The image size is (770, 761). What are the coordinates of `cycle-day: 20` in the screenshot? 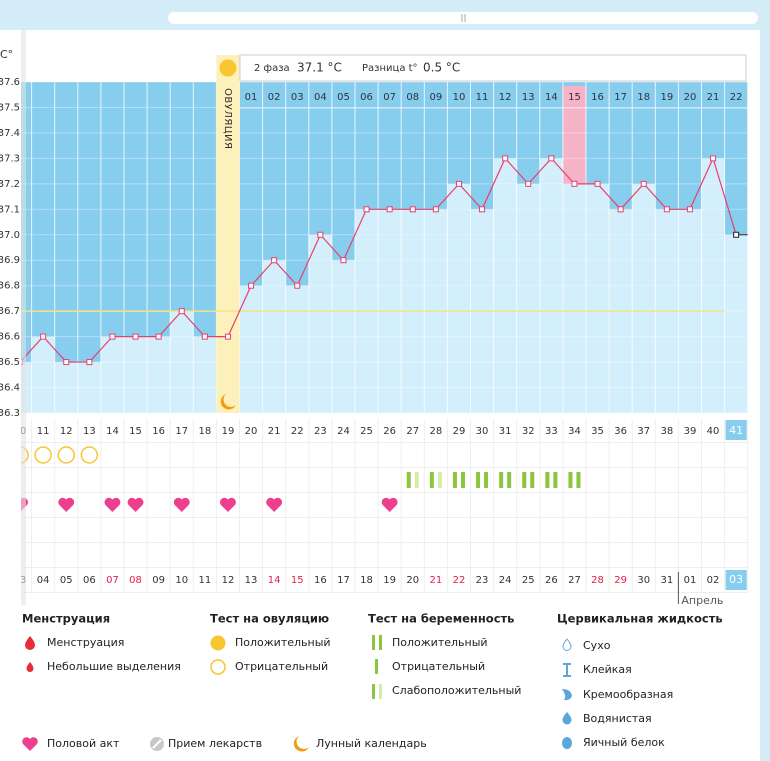 It's located at (251, 431).